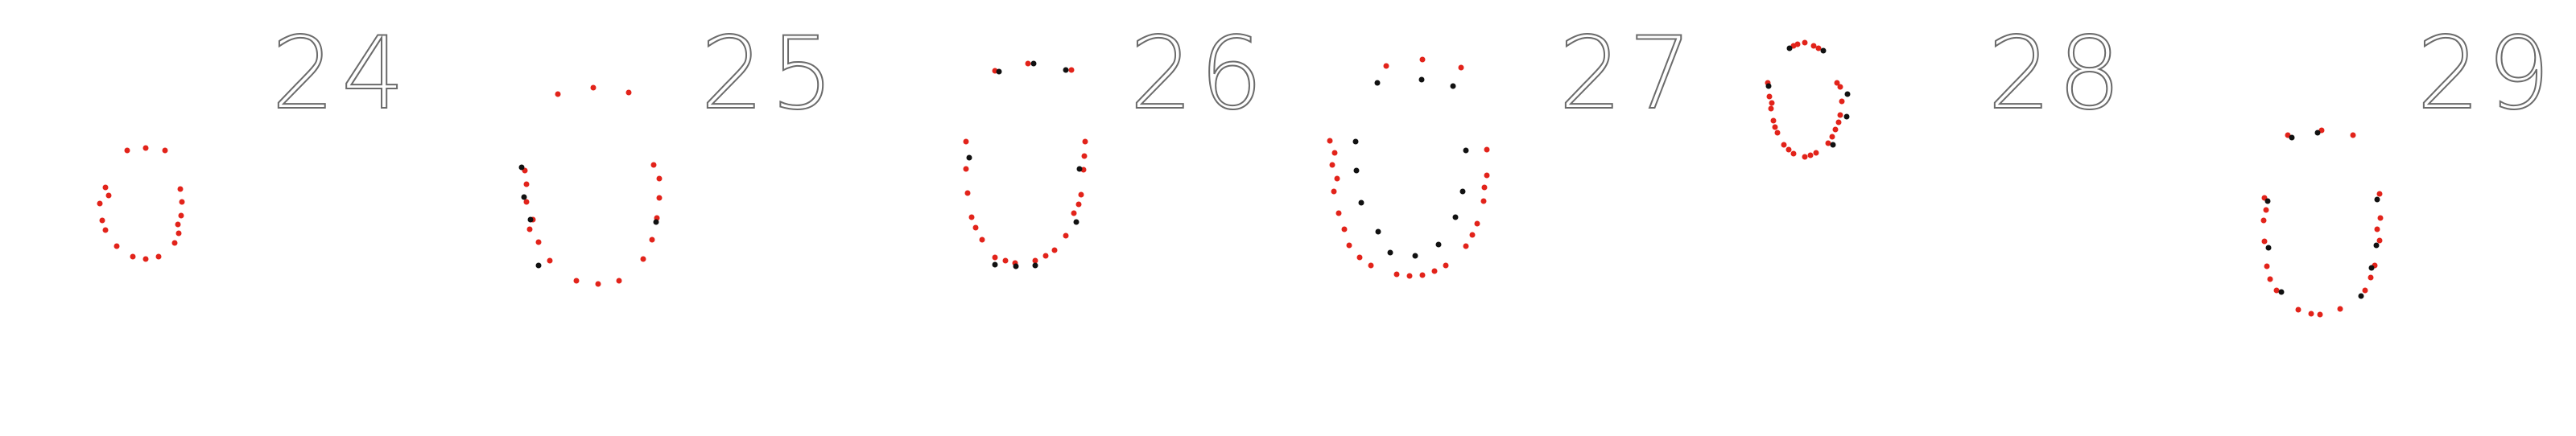  What do you see at coordinates (1199, 74) in the screenshot?
I see `panel-number: 26` at bounding box center [1199, 74].